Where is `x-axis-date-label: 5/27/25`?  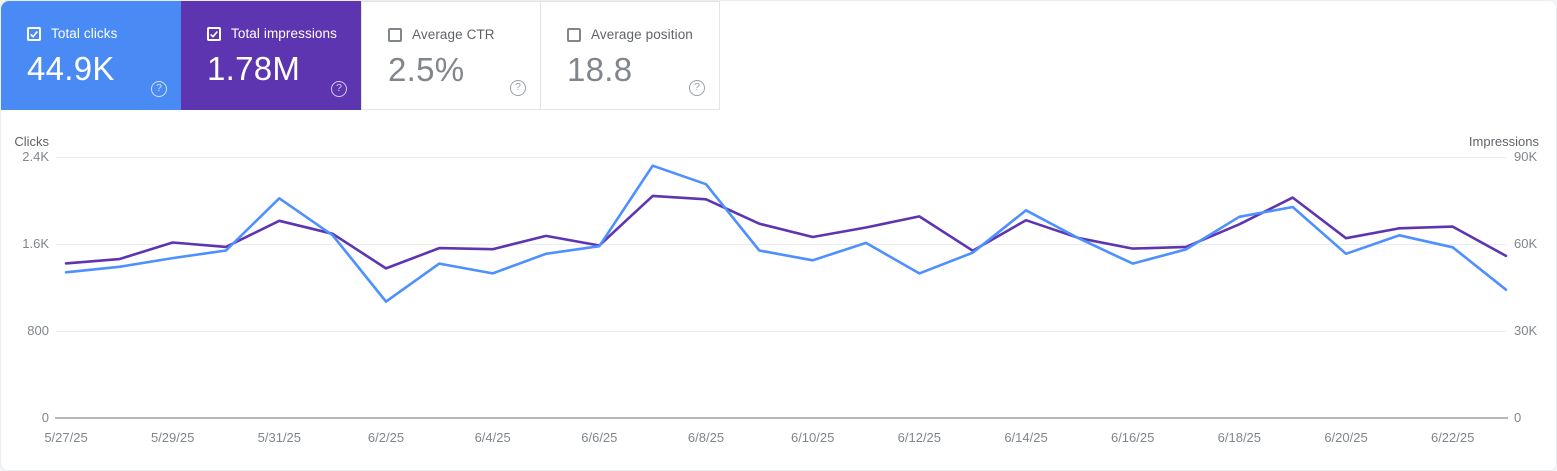 x-axis-date-label: 5/27/25 is located at coordinates (66, 437).